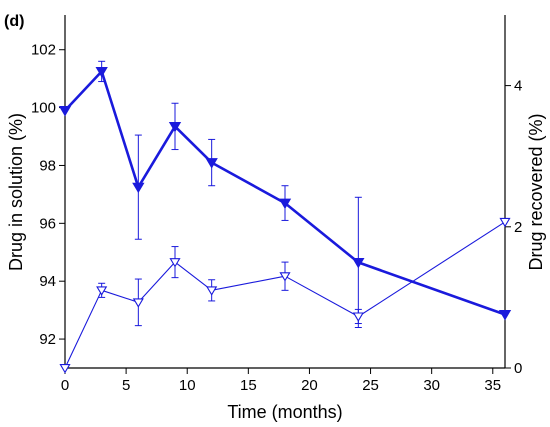  I want to click on right-y-axis-title: Drug recovered (%), so click(536, 191).